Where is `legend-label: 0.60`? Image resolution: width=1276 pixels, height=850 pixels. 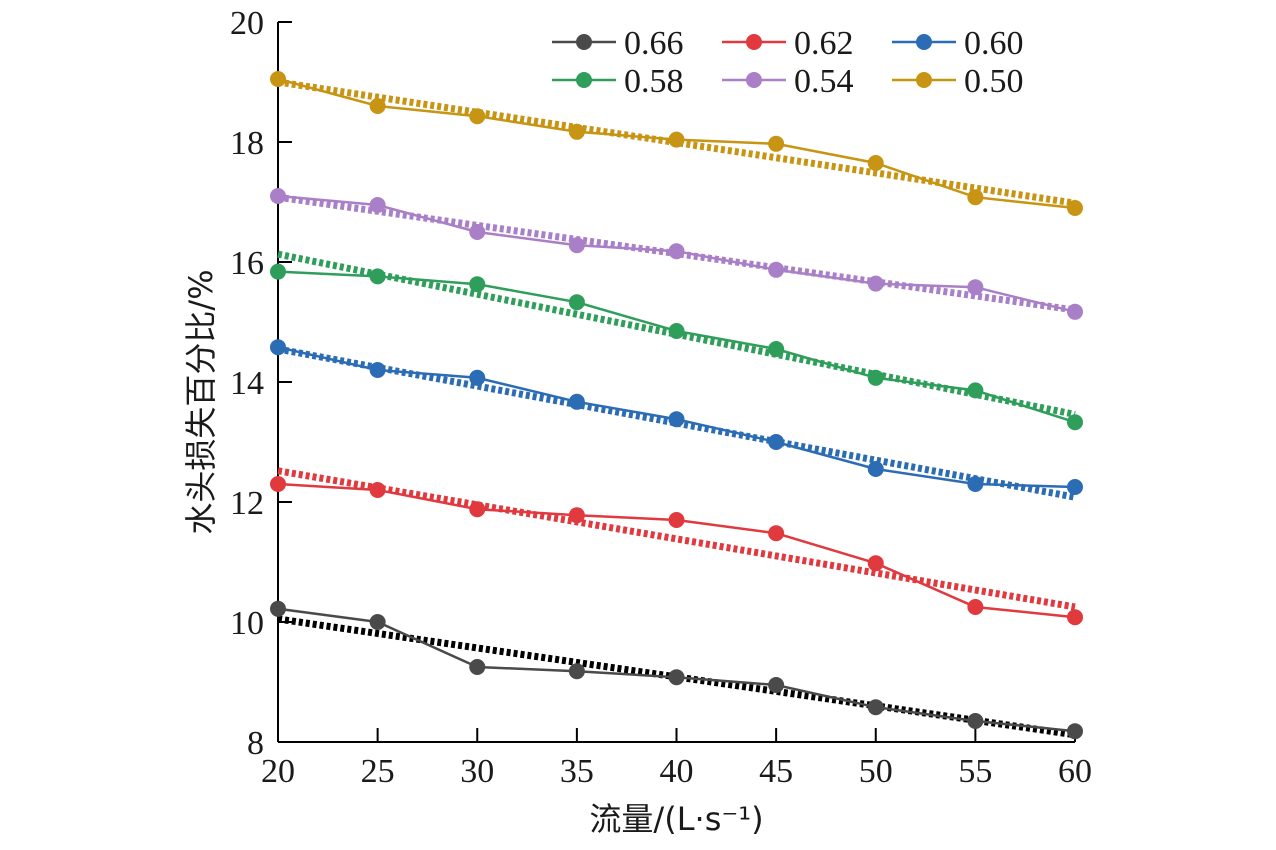
legend-label: 0.60 is located at coordinates (994, 43).